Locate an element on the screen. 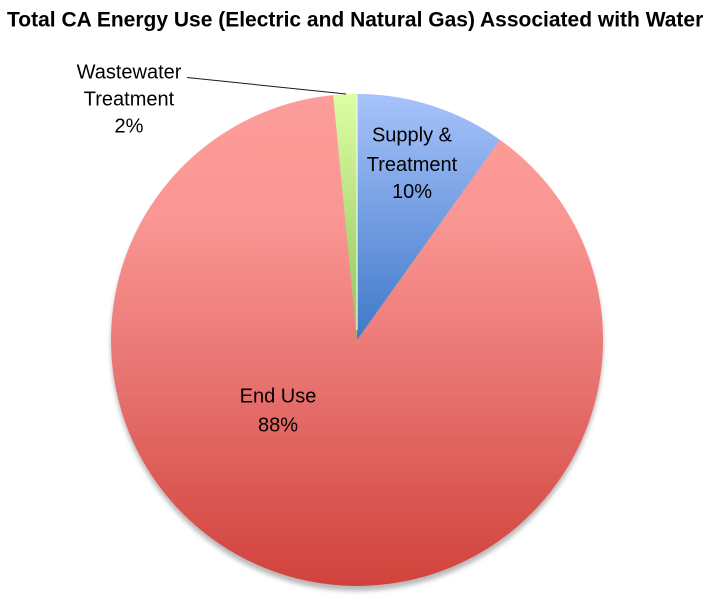  svg-text: 2% is located at coordinates (129, 127).